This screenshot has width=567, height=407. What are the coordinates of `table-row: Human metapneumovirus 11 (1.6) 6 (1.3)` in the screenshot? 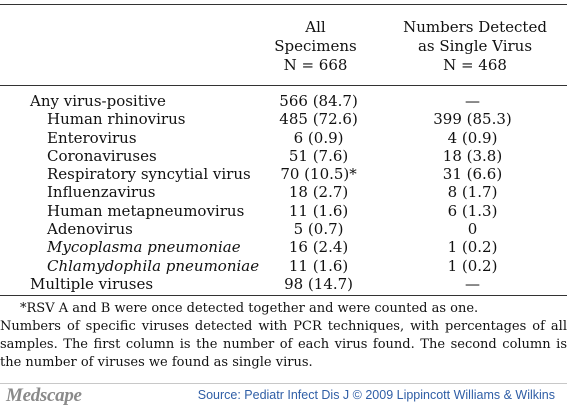 It's located at (283, 211).